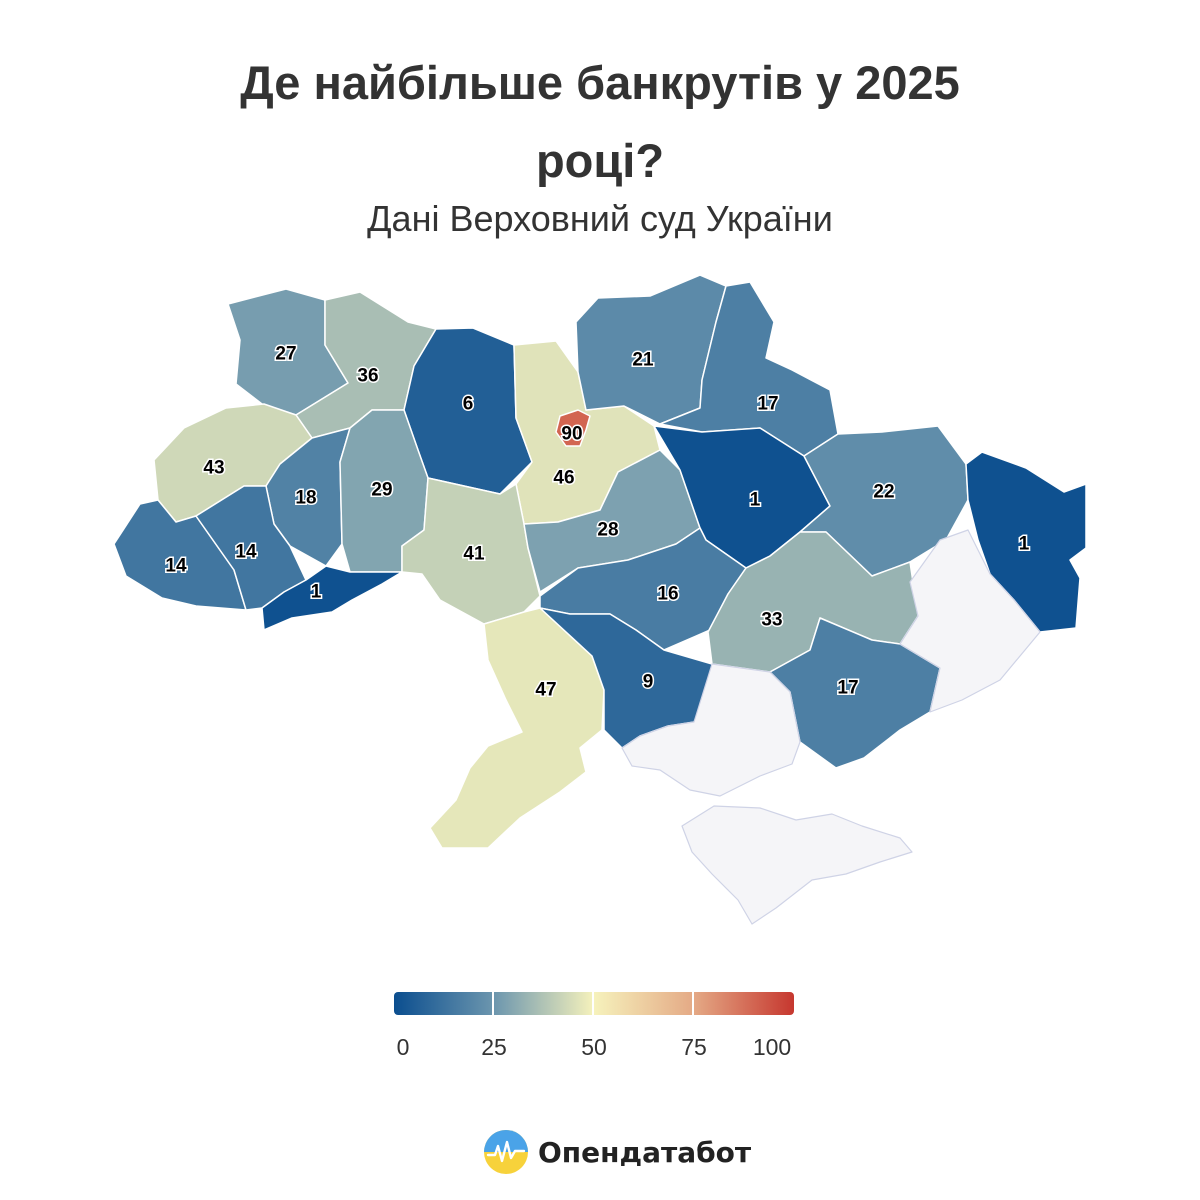 This screenshot has width=1200, height=1200. I want to click on brand-name: Опендатабот, so click(645, 1152).